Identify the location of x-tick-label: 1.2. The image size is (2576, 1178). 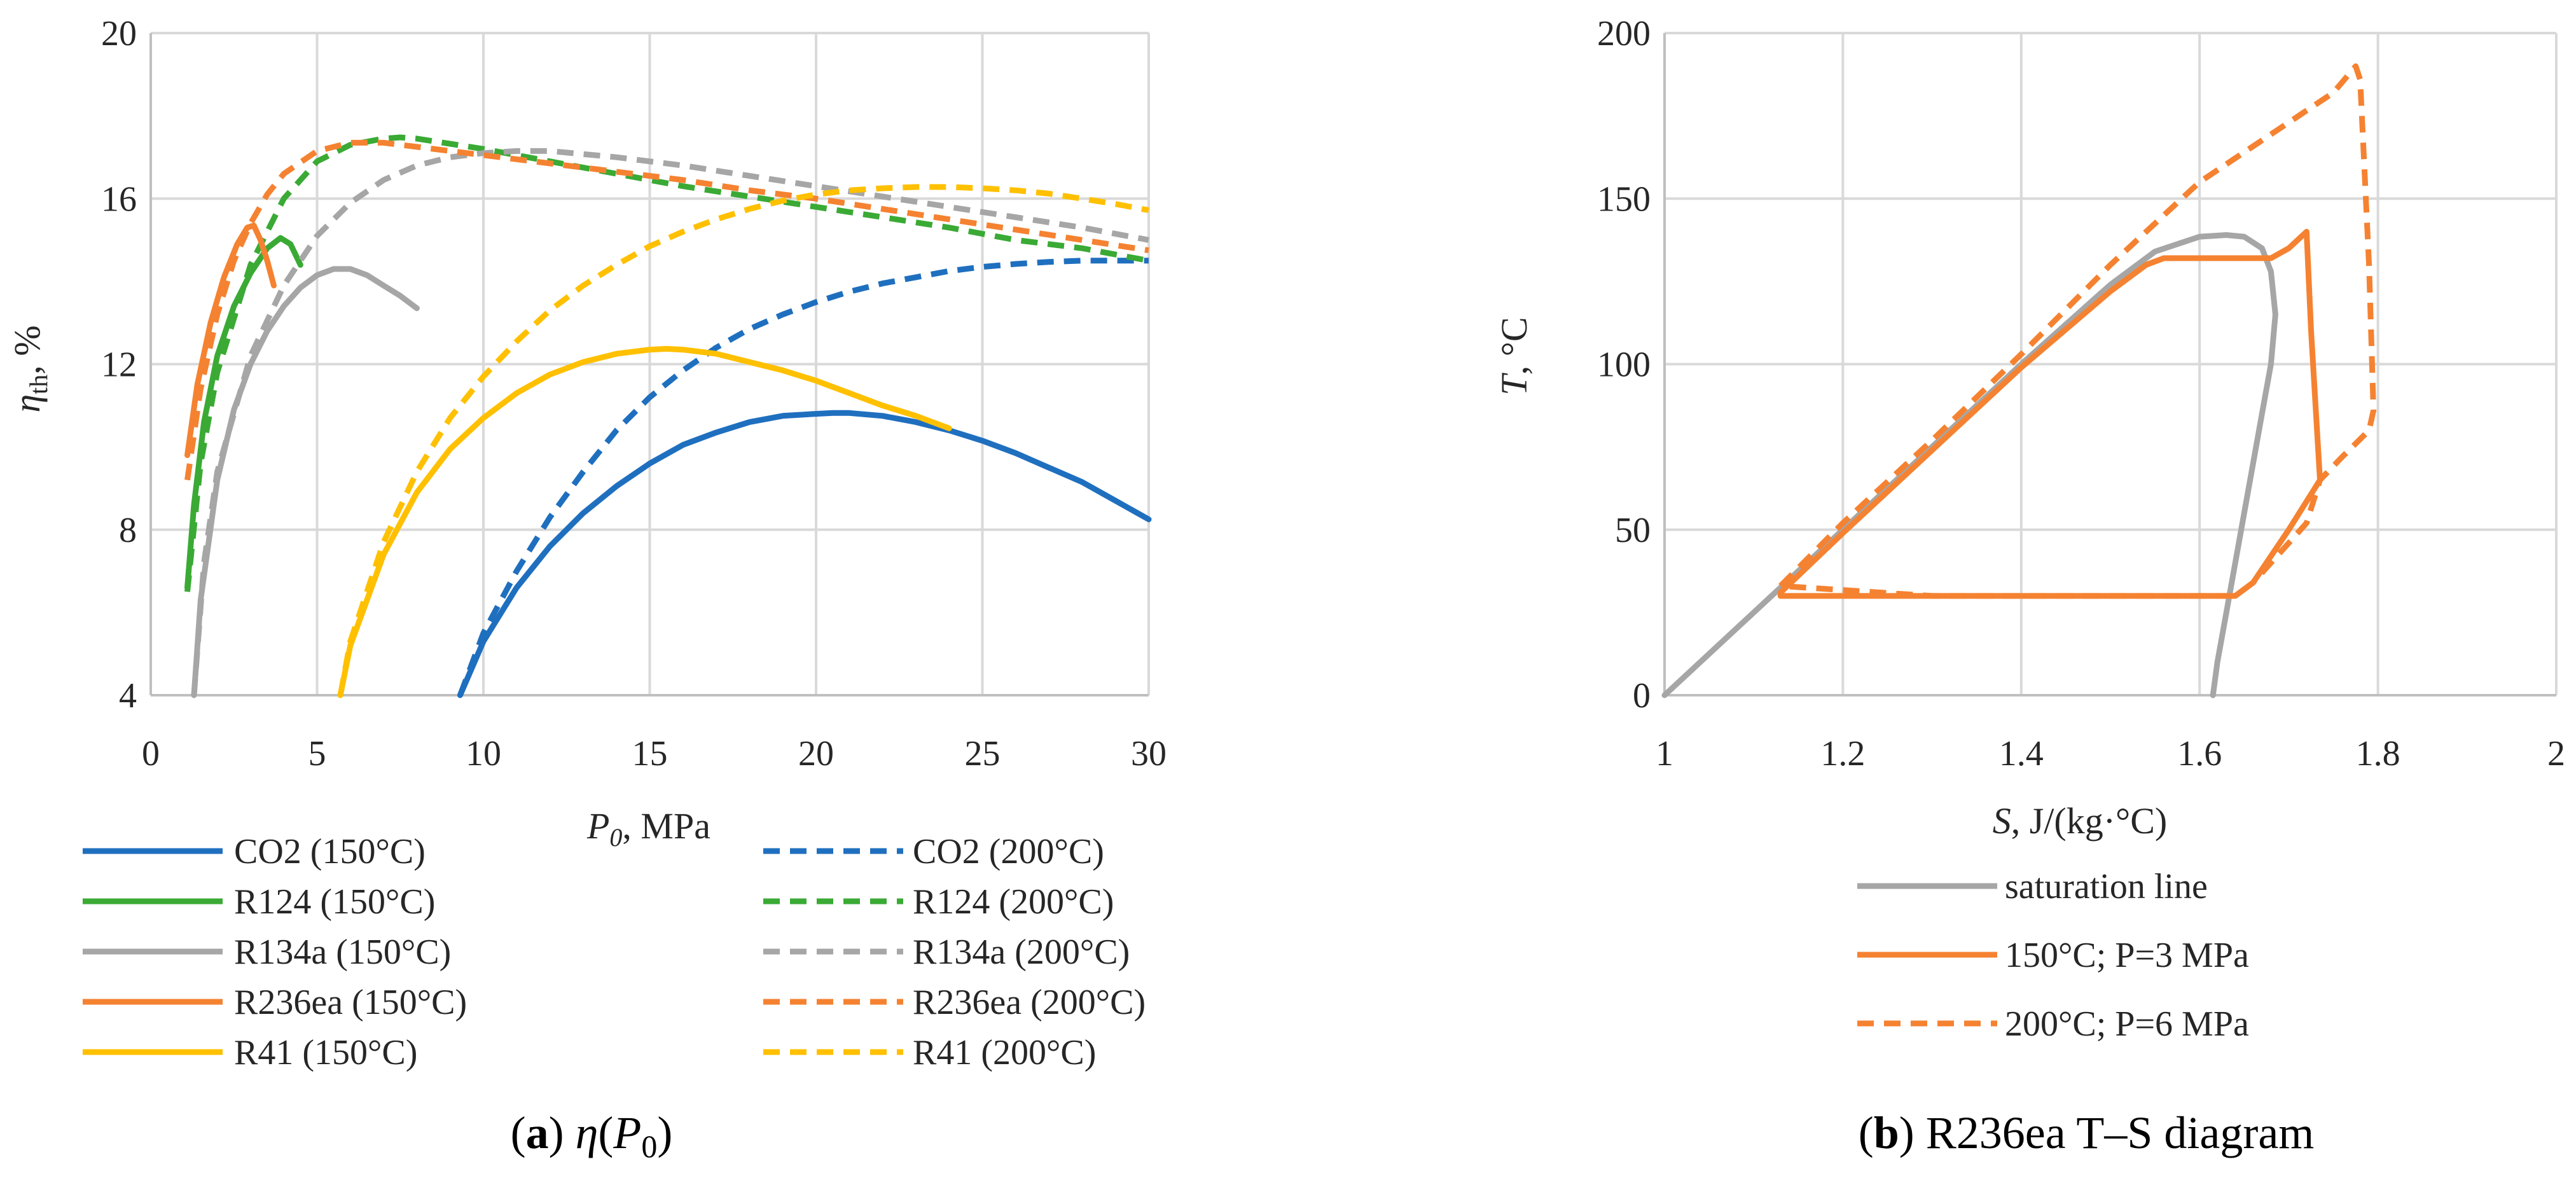
(1842, 753).